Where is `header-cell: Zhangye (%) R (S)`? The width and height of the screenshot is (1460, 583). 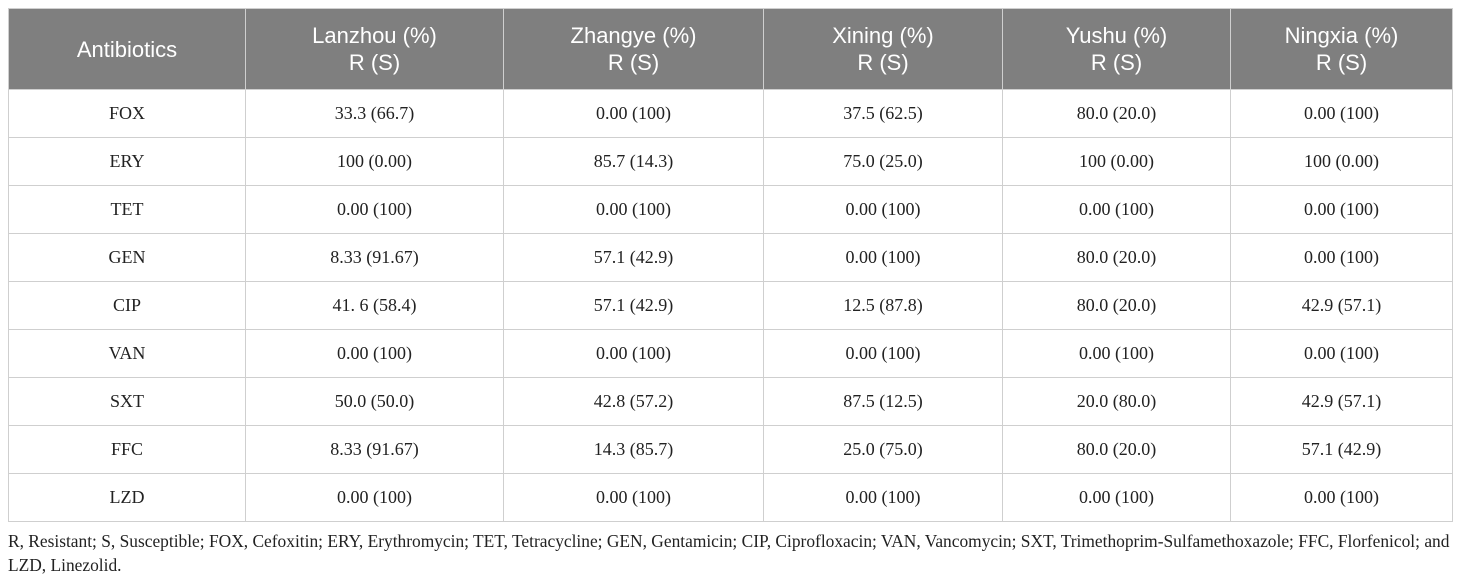
header-cell: Zhangye (%) R (S) is located at coordinates (633, 49).